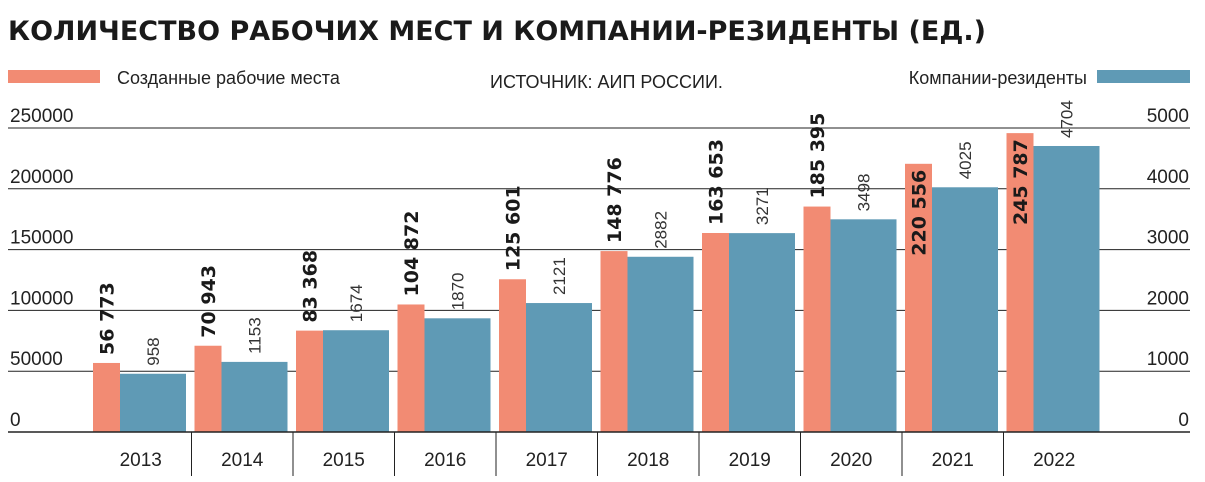  I want to click on data-label-jobs: 70 943, so click(209, 301).